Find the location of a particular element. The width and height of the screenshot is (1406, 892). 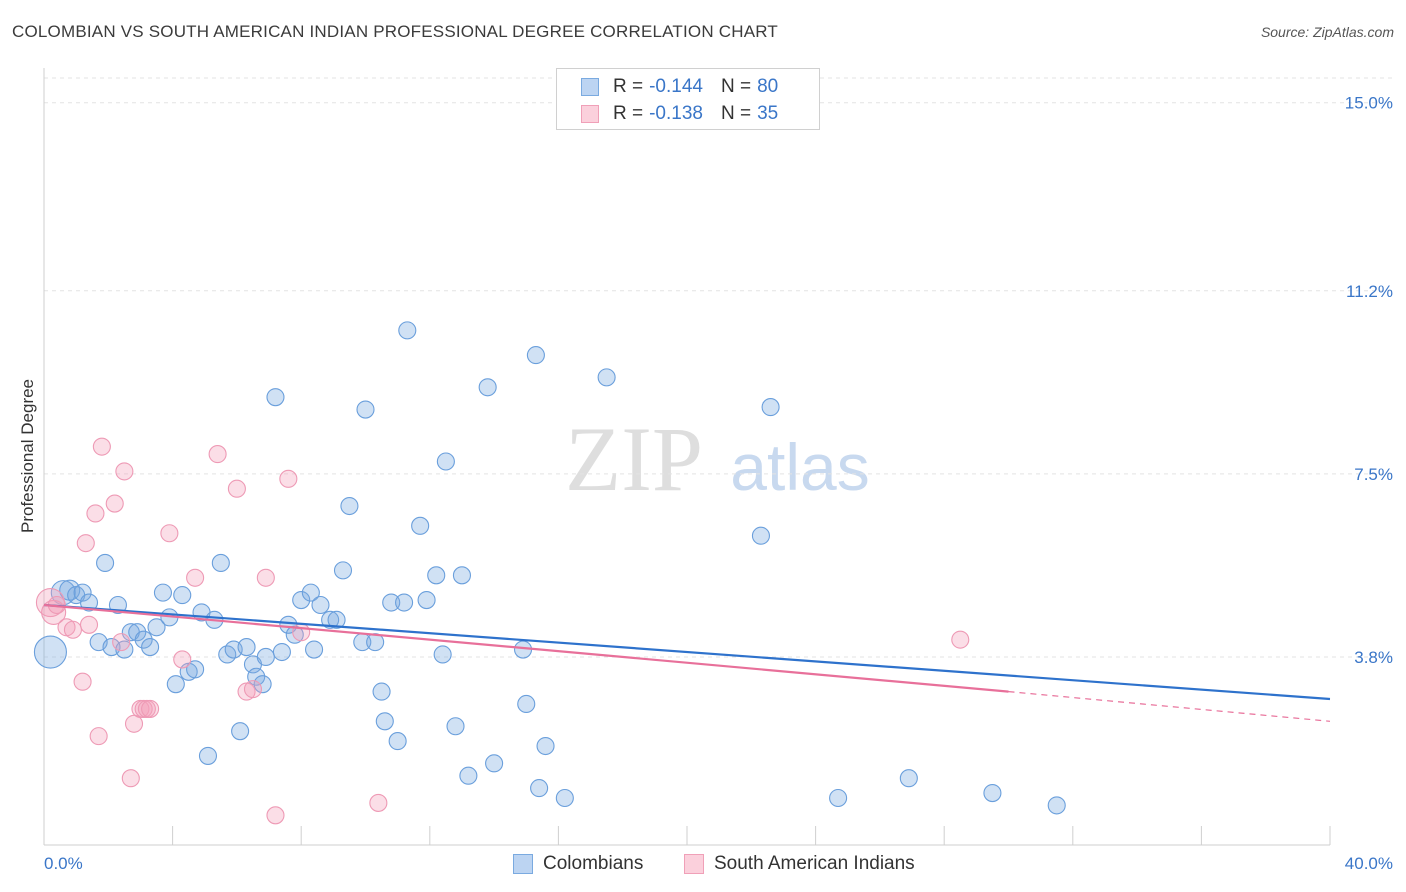

colombians-trend-line is located at coordinates (687, 652).